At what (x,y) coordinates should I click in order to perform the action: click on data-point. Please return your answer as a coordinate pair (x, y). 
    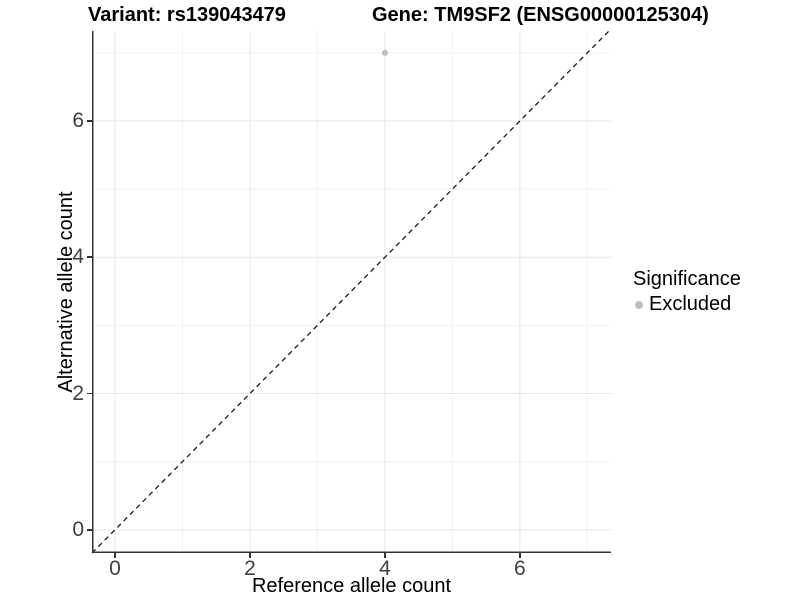
    Looking at the image, I should click on (384, 52).